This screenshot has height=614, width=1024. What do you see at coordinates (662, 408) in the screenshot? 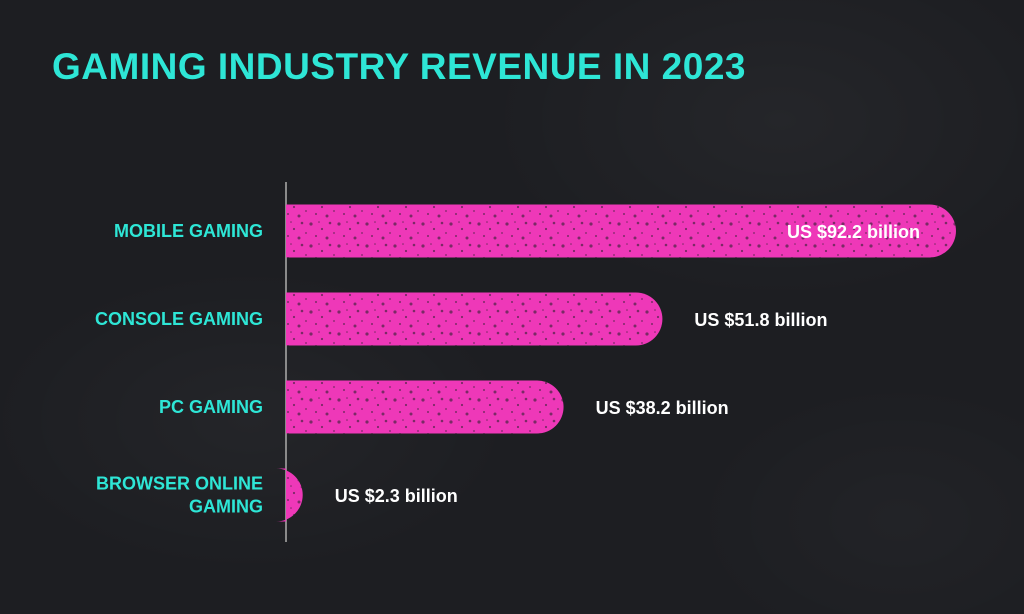
I see `value-label-2: US $38.2 billion` at bounding box center [662, 408].